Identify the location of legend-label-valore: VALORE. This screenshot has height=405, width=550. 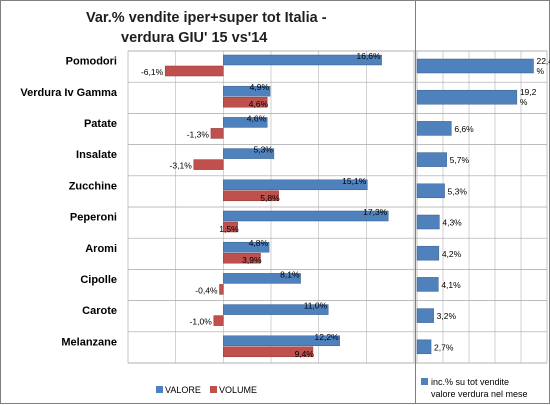
(183, 390).